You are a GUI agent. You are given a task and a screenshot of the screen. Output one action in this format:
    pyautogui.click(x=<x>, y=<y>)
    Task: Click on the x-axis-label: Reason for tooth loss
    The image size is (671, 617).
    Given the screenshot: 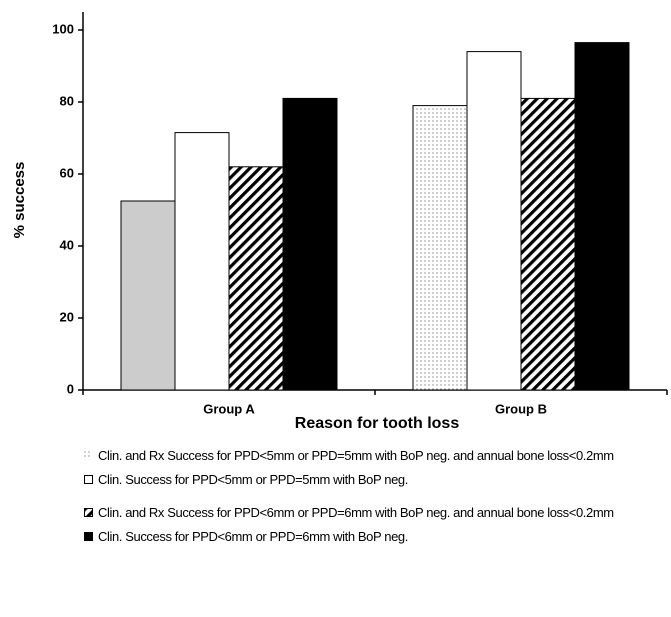 What is the action you would take?
    pyautogui.click(x=377, y=423)
    